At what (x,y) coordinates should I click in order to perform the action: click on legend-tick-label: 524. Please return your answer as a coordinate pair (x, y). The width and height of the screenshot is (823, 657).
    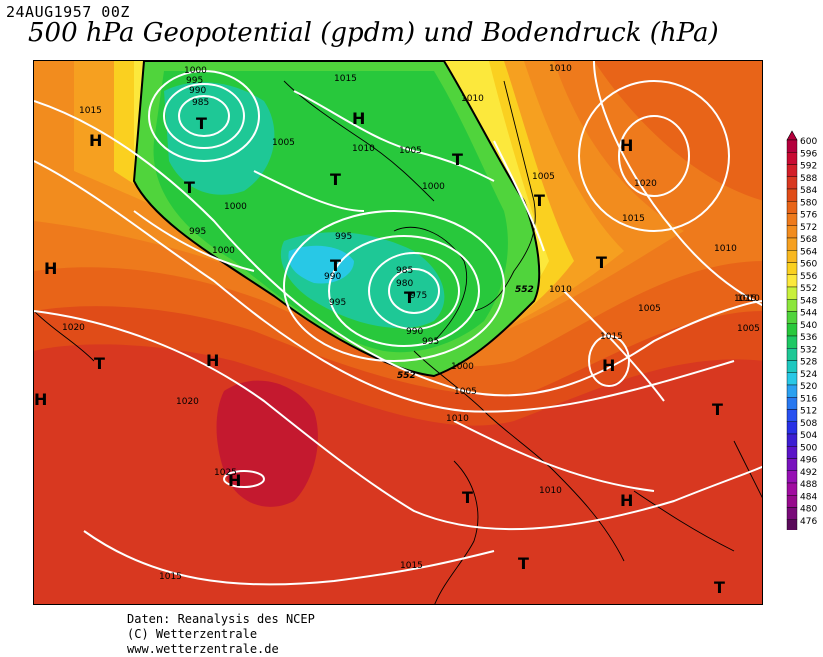
    Looking at the image, I should click on (808, 375).